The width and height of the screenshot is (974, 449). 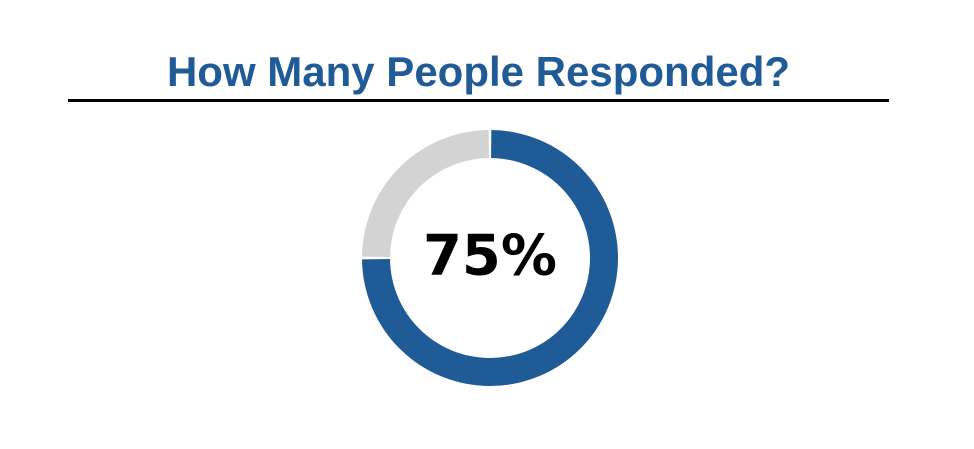 I want to click on chart-title: How Many People Responded?, so click(x=478, y=71).